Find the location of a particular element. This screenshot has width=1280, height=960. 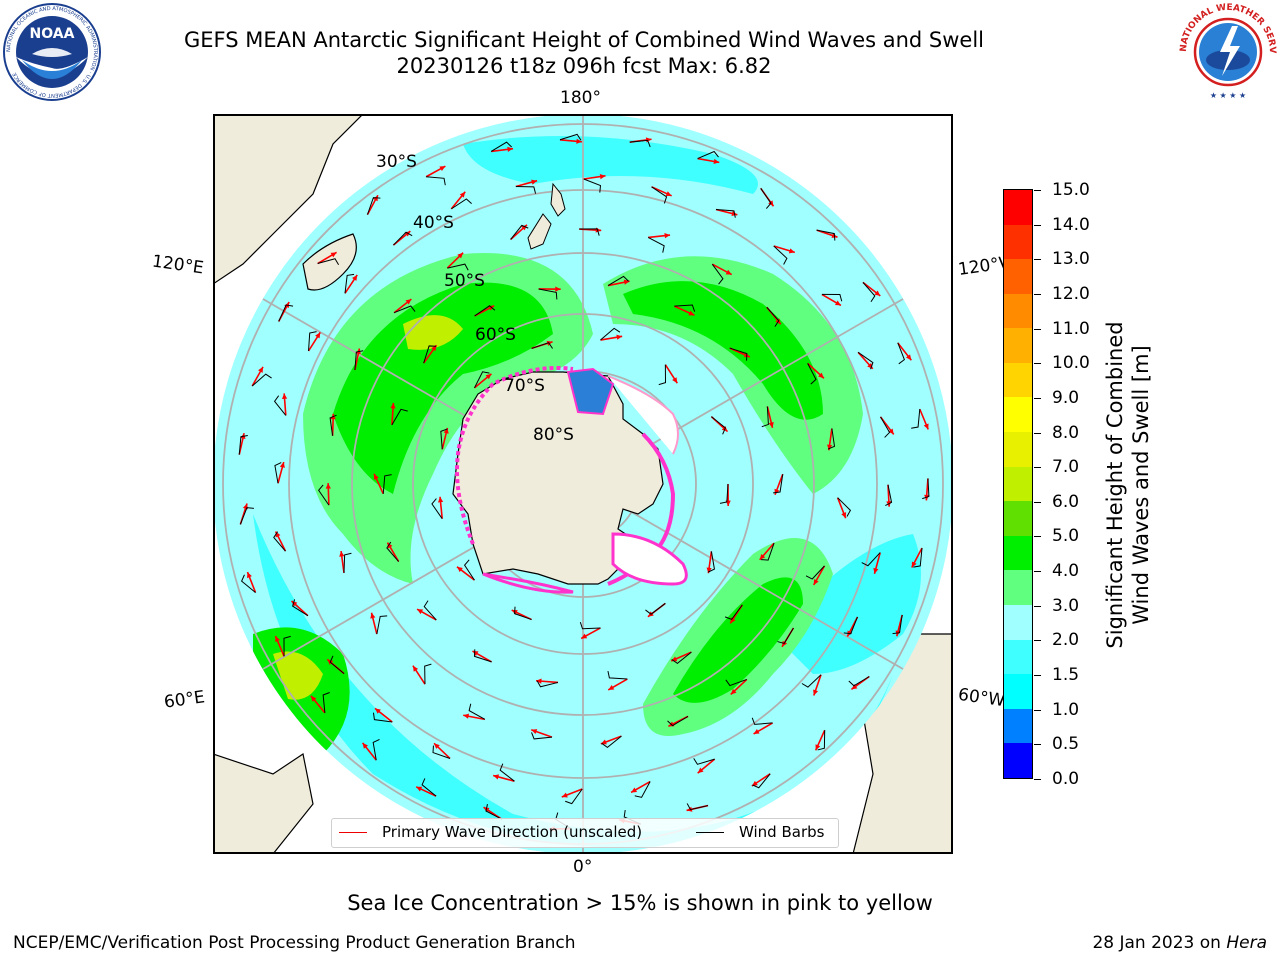

colorbar-tick-label: 3.0 is located at coordinates (1066, 605).